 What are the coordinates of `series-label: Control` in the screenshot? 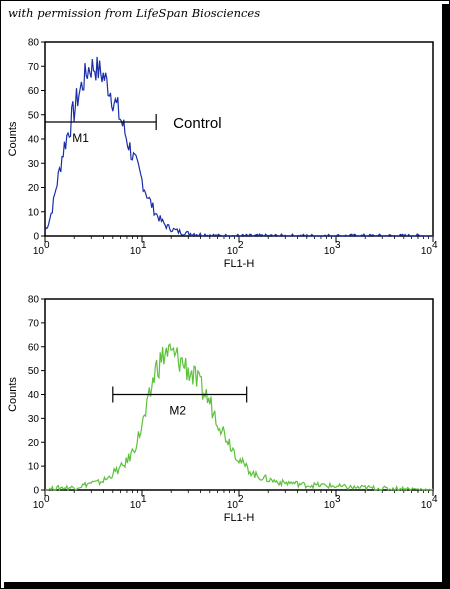 It's located at (197, 123).